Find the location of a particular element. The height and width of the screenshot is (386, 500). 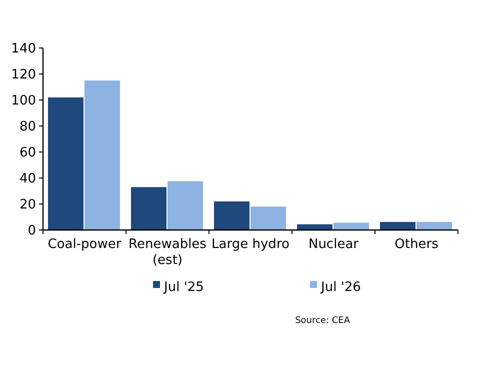

y-tick-label: 0 is located at coordinates (32, 231).